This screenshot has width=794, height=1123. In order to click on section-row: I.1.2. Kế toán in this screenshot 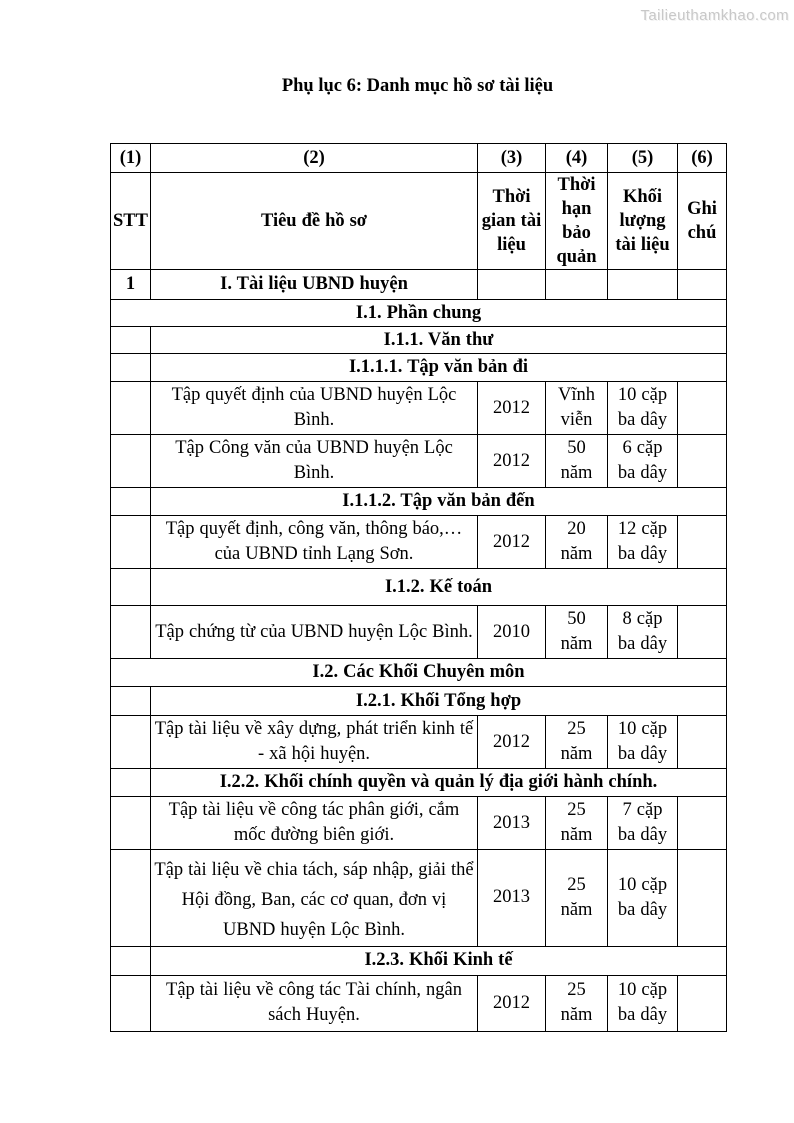, I will do `click(418, 587)`.